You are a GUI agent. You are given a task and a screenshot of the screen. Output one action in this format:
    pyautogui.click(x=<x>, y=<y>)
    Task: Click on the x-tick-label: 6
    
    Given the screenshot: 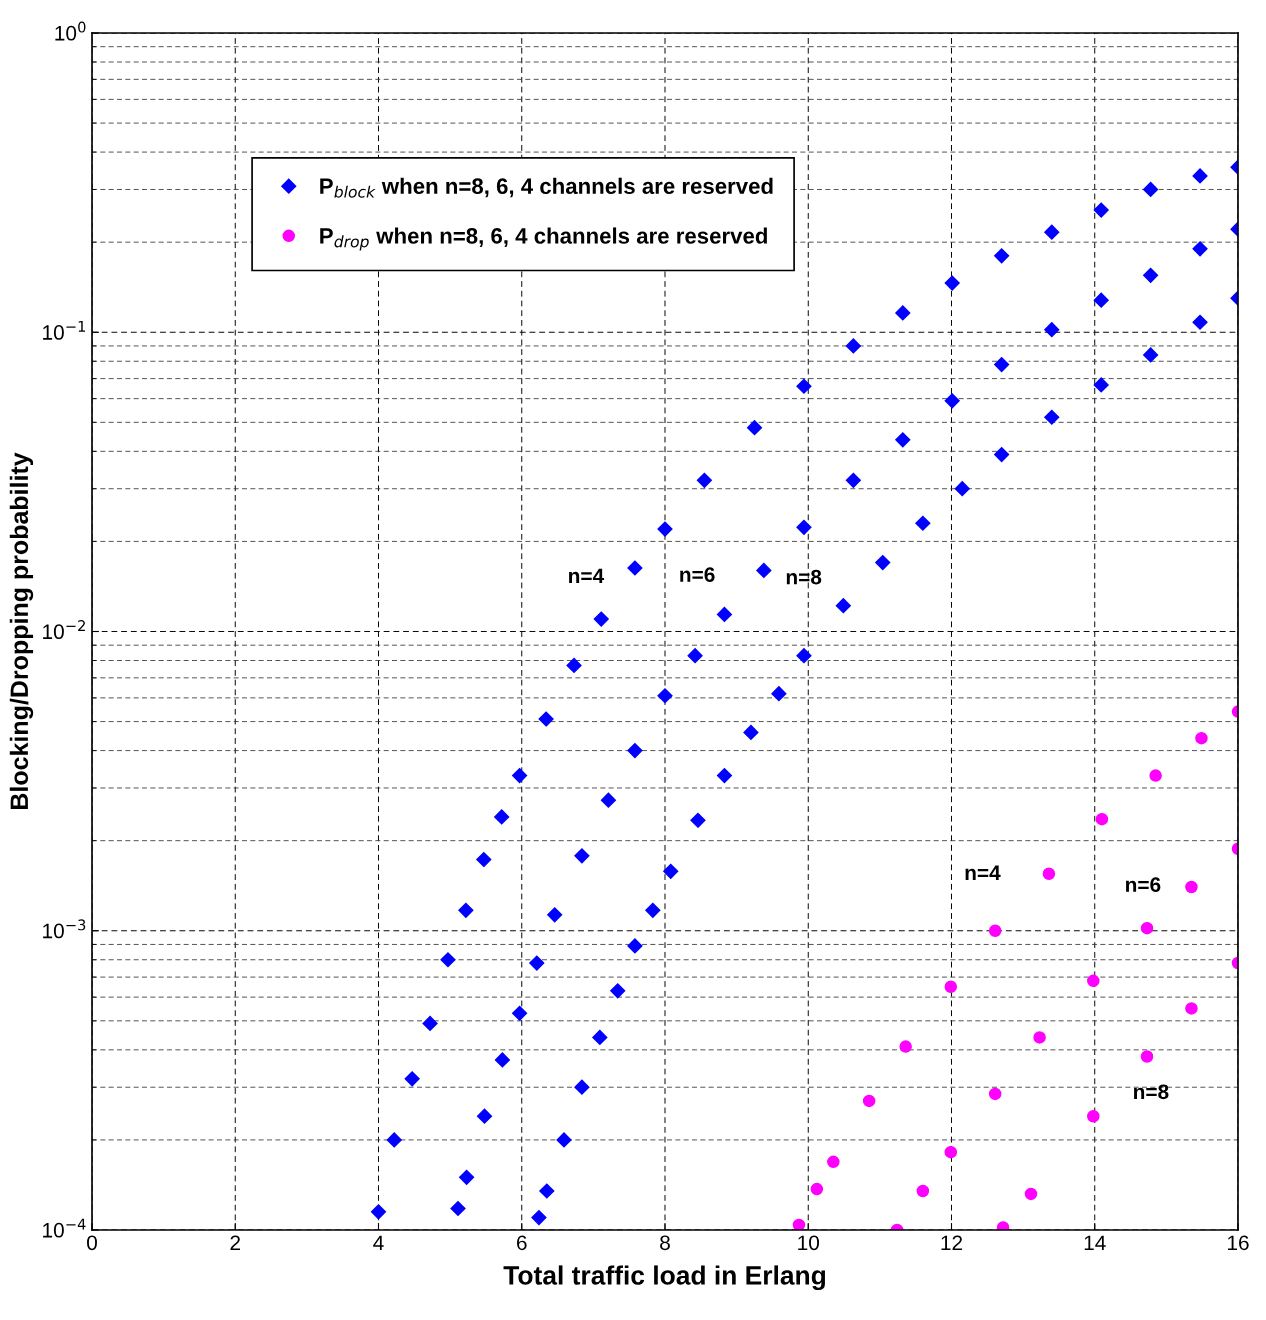 What is the action you would take?
    pyautogui.click(x=522, y=1243)
    